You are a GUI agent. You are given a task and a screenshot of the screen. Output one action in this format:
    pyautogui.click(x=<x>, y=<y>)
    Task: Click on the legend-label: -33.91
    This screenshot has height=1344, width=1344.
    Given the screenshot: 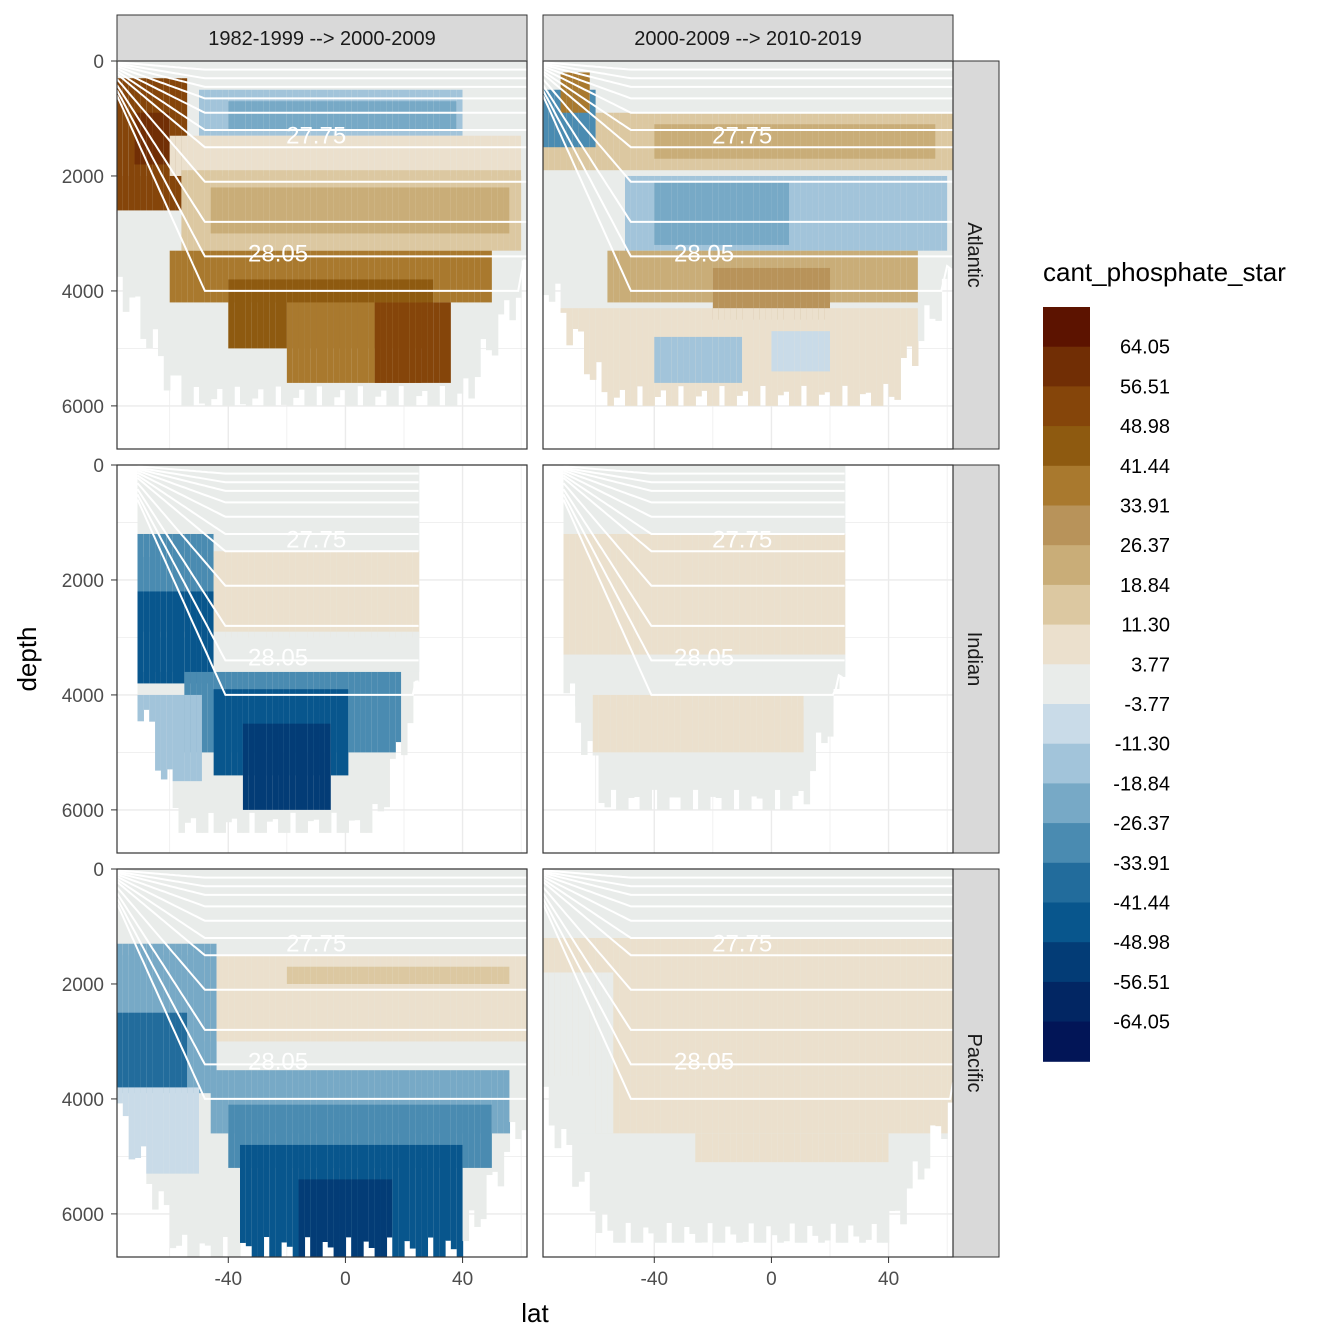 What is the action you would take?
    pyautogui.click(x=1141, y=864)
    